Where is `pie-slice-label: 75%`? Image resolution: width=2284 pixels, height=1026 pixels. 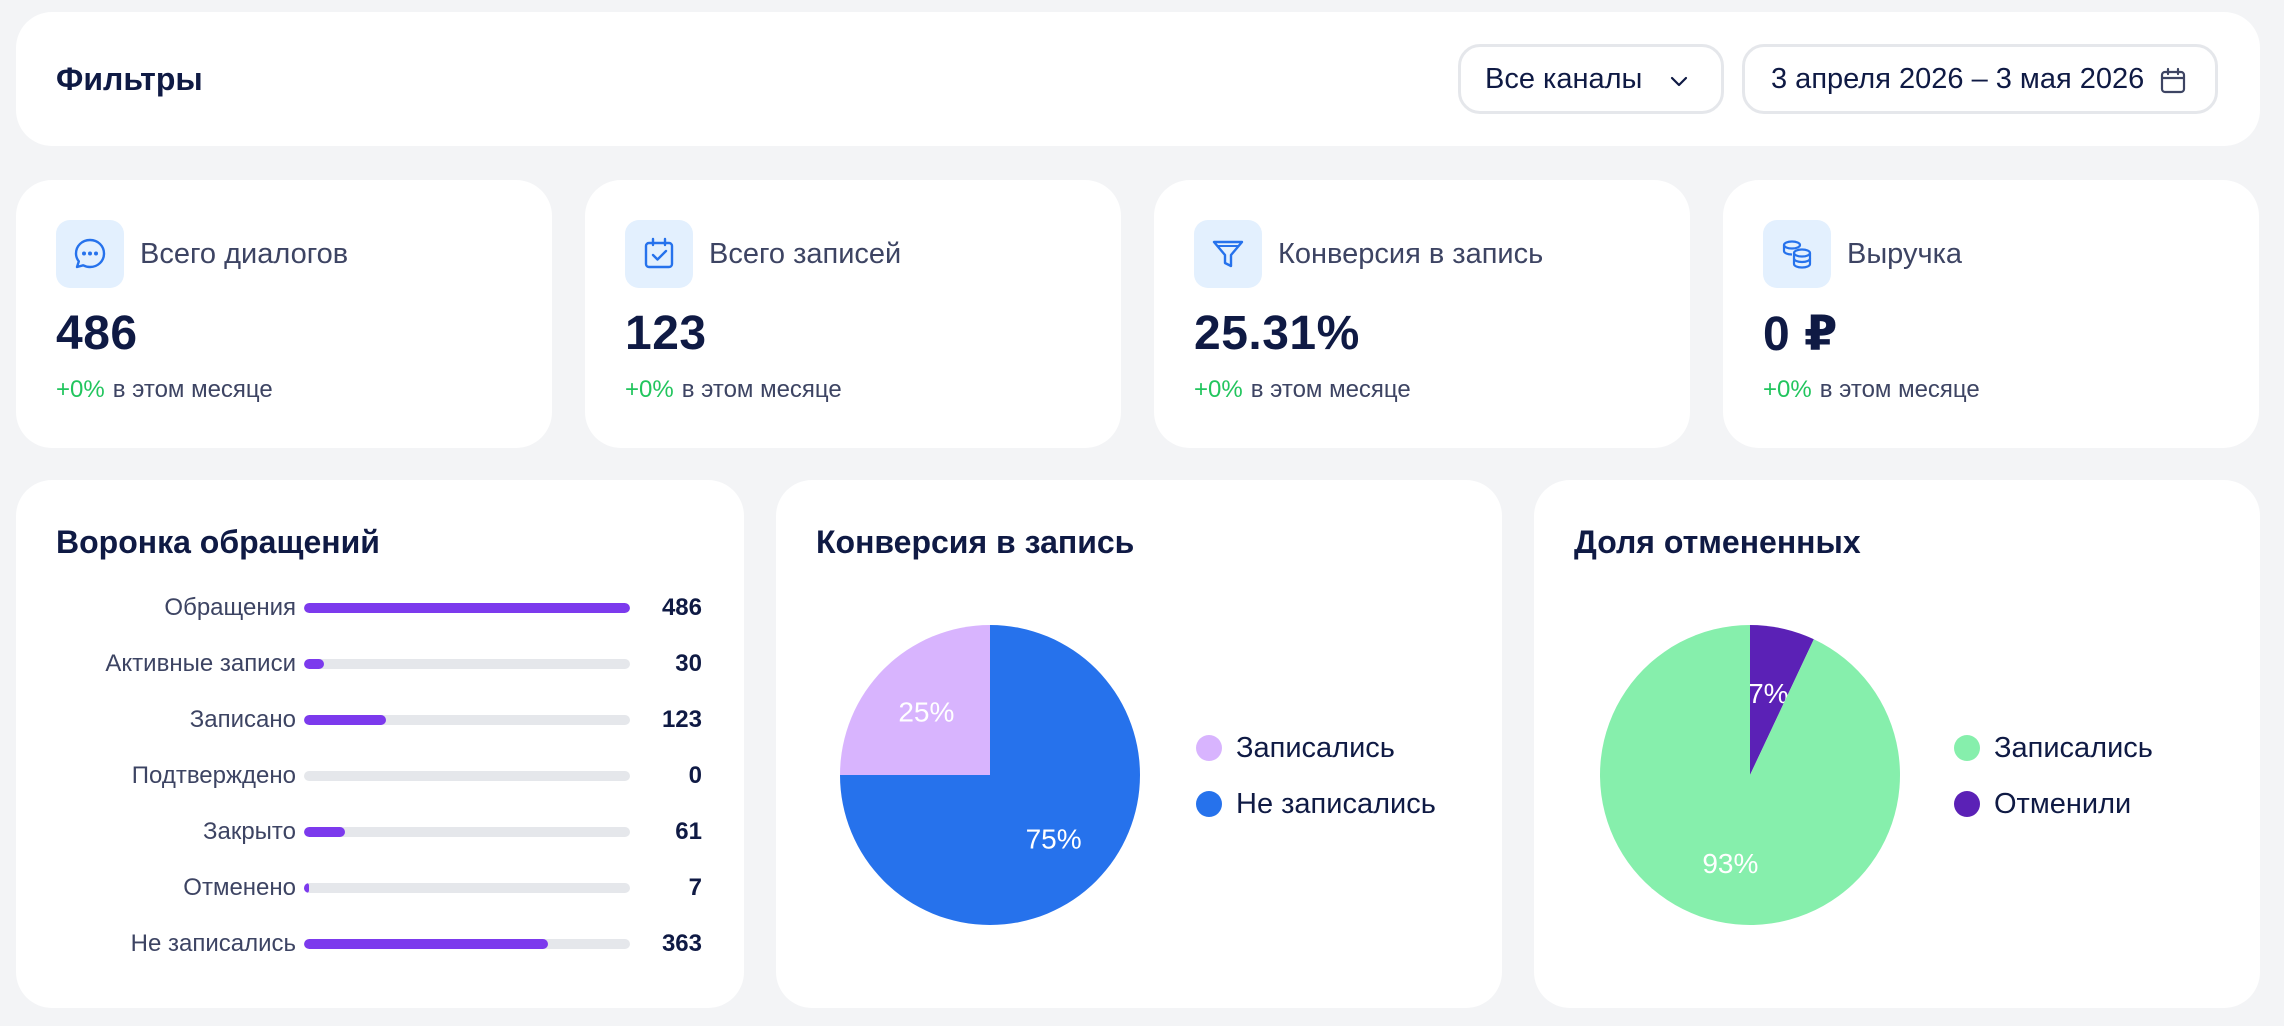 pie-slice-label: 75% is located at coordinates (1054, 839).